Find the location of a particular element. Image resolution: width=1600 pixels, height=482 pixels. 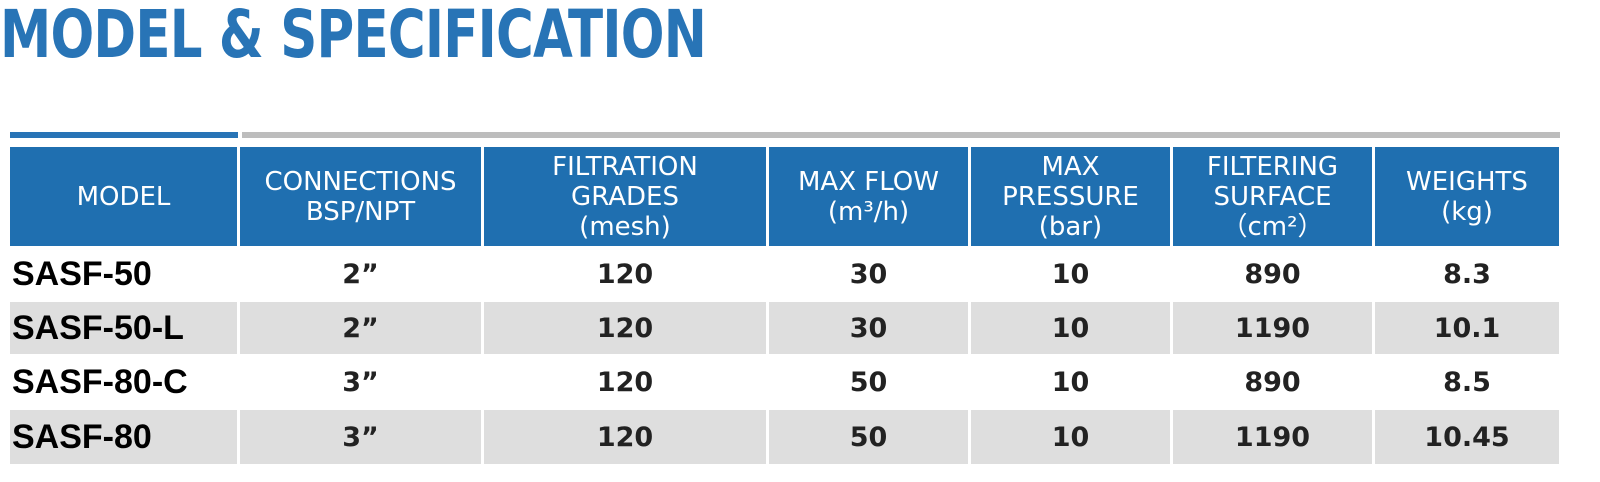

column-header: WEIGHTS (kg) is located at coordinates (1467, 196).